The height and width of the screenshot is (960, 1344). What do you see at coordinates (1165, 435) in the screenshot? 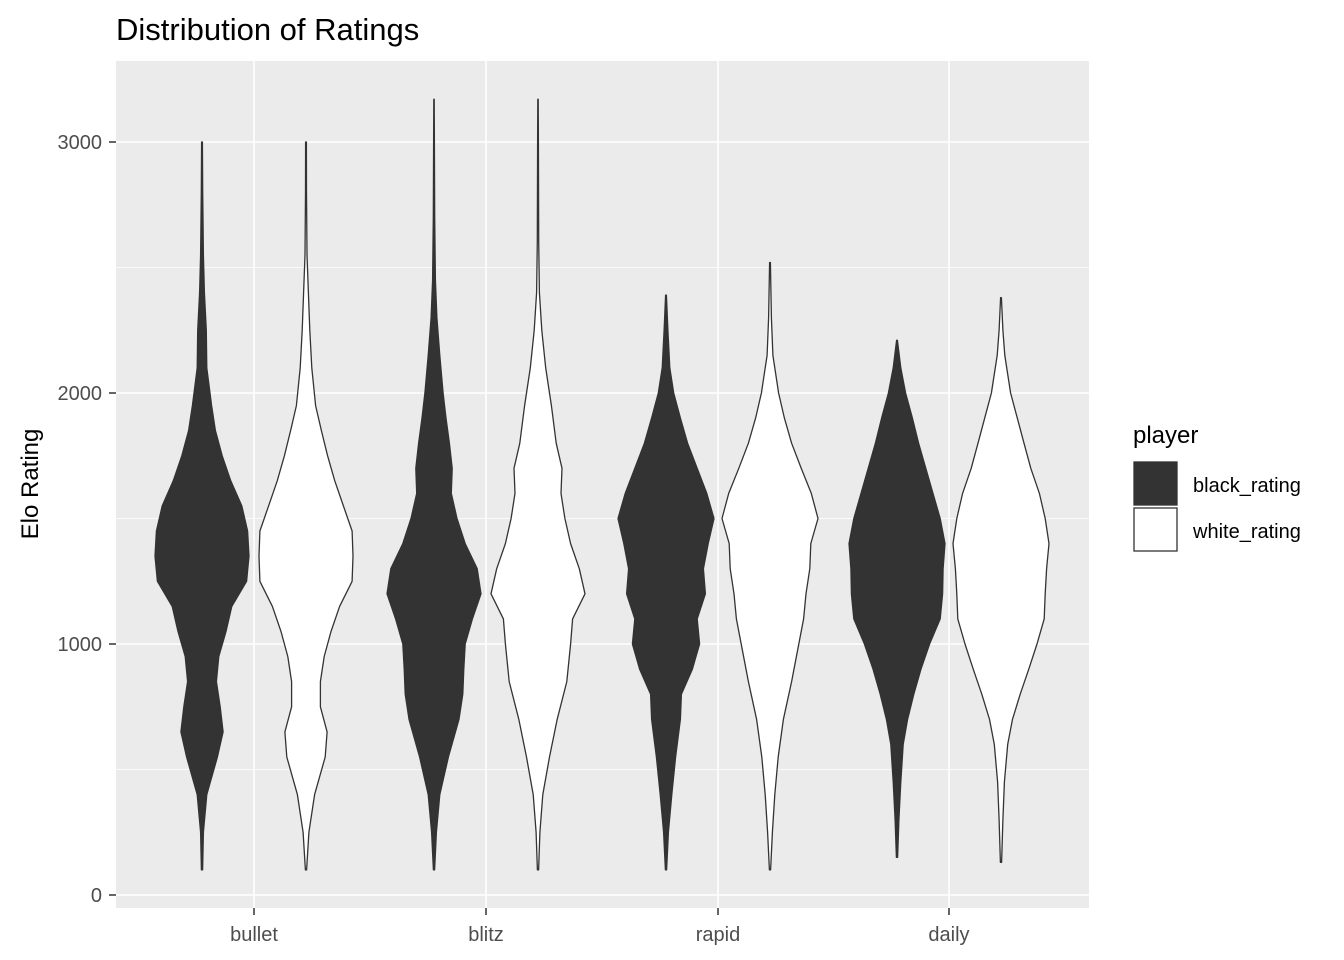
I see `legend-title: player` at bounding box center [1165, 435].